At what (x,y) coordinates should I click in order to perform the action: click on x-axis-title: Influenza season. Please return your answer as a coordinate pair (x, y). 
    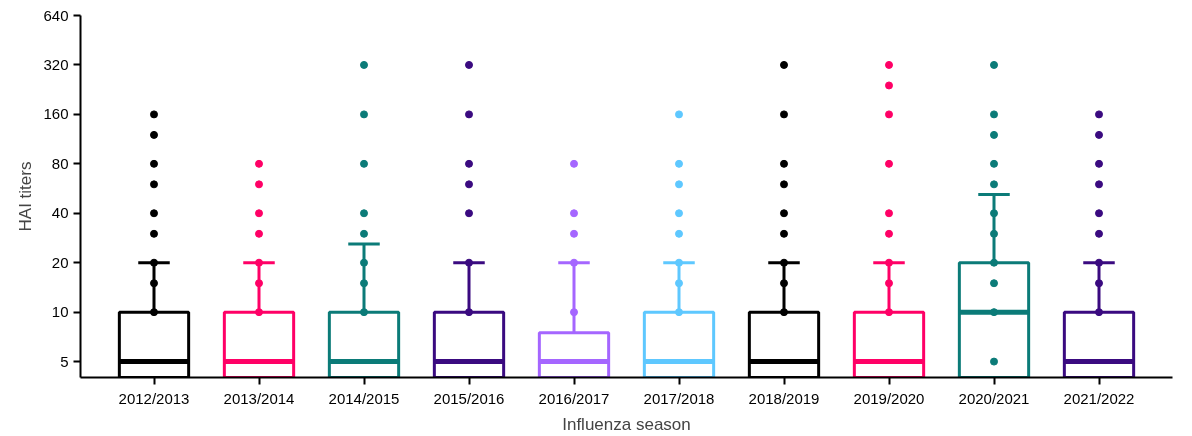
    Looking at the image, I should click on (626, 424).